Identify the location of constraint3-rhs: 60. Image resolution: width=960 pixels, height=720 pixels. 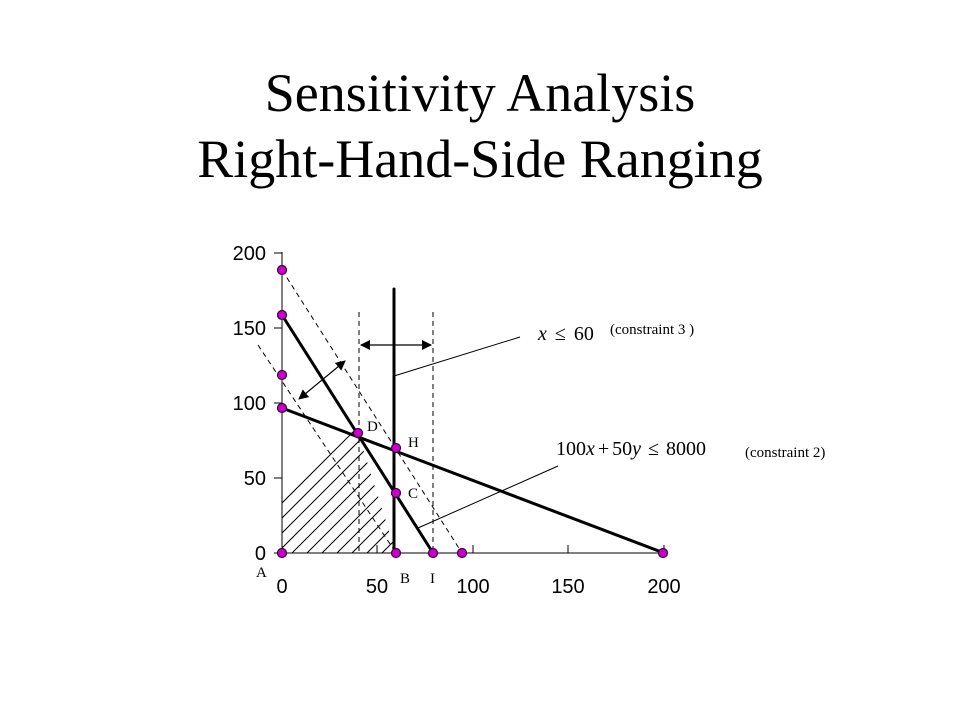
(584, 334).